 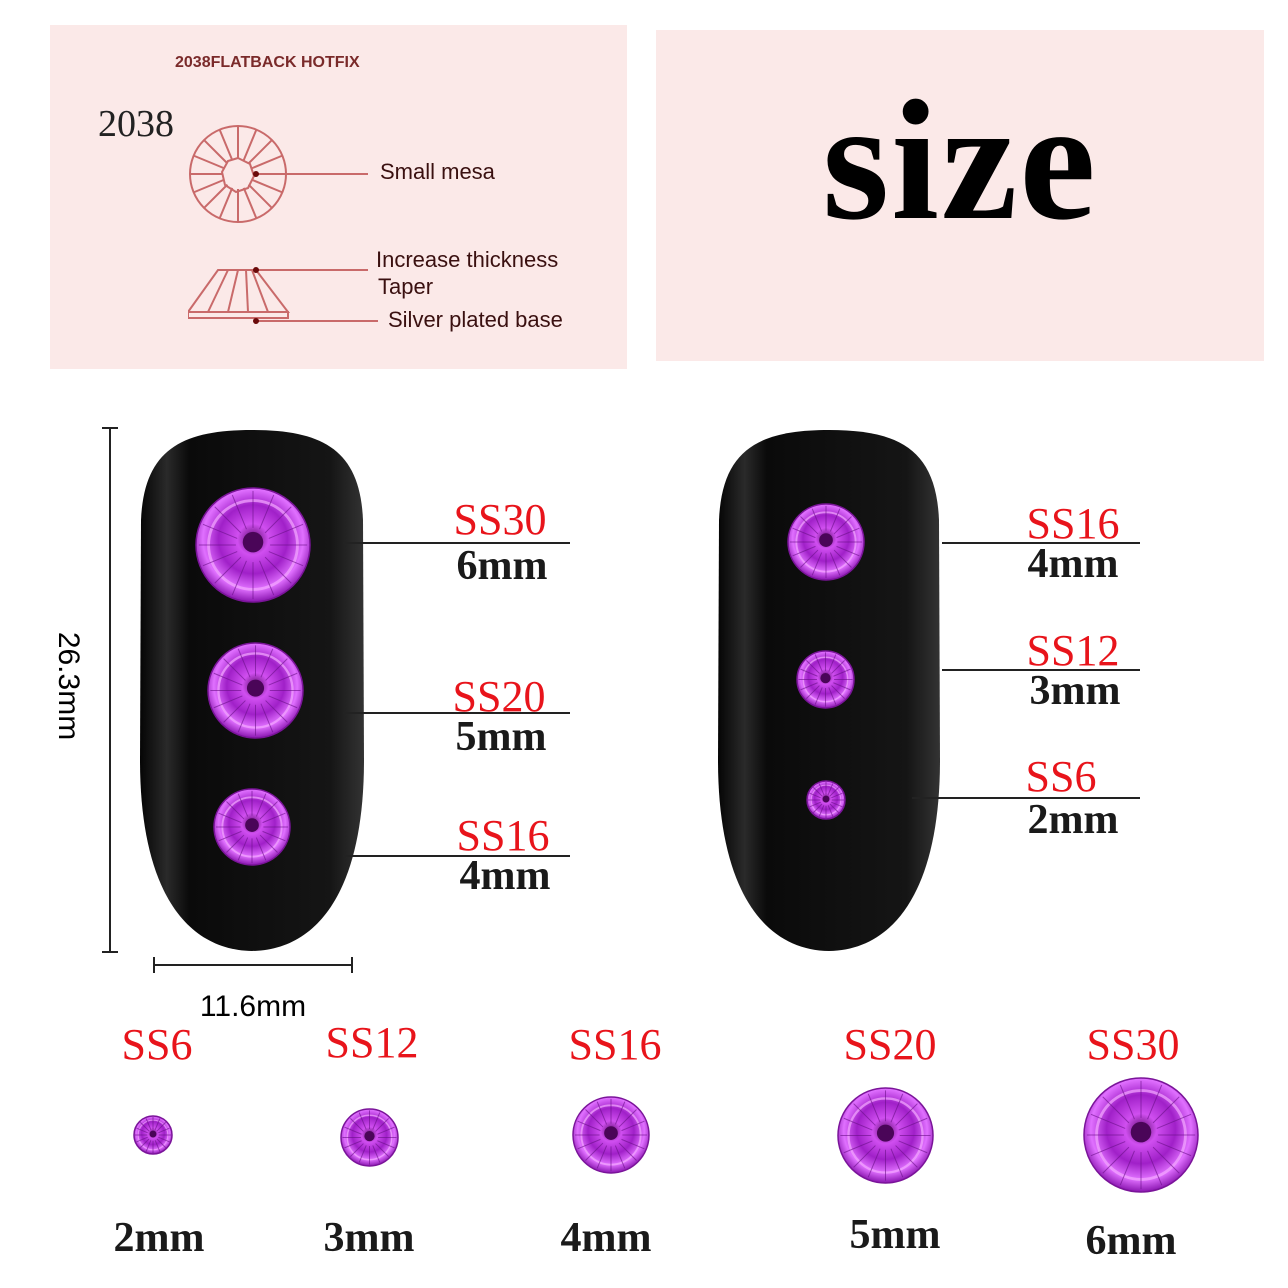 What do you see at coordinates (437, 171) in the screenshot?
I see `label-small-mesa: Small mesa` at bounding box center [437, 171].